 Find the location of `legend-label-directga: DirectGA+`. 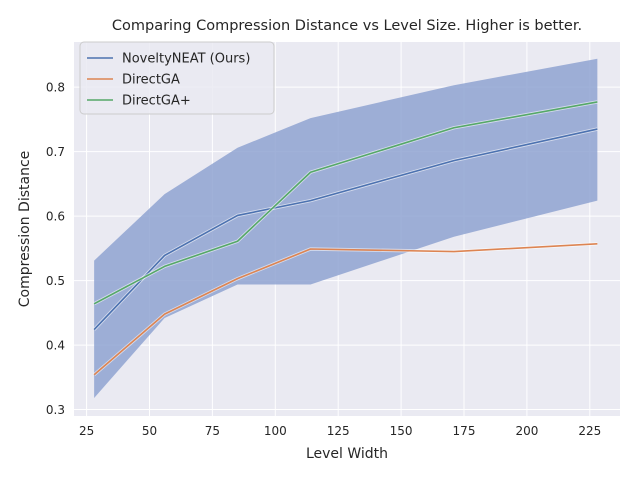

legend-label-directga: DirectGA+ is located at coordinates (156, 101).